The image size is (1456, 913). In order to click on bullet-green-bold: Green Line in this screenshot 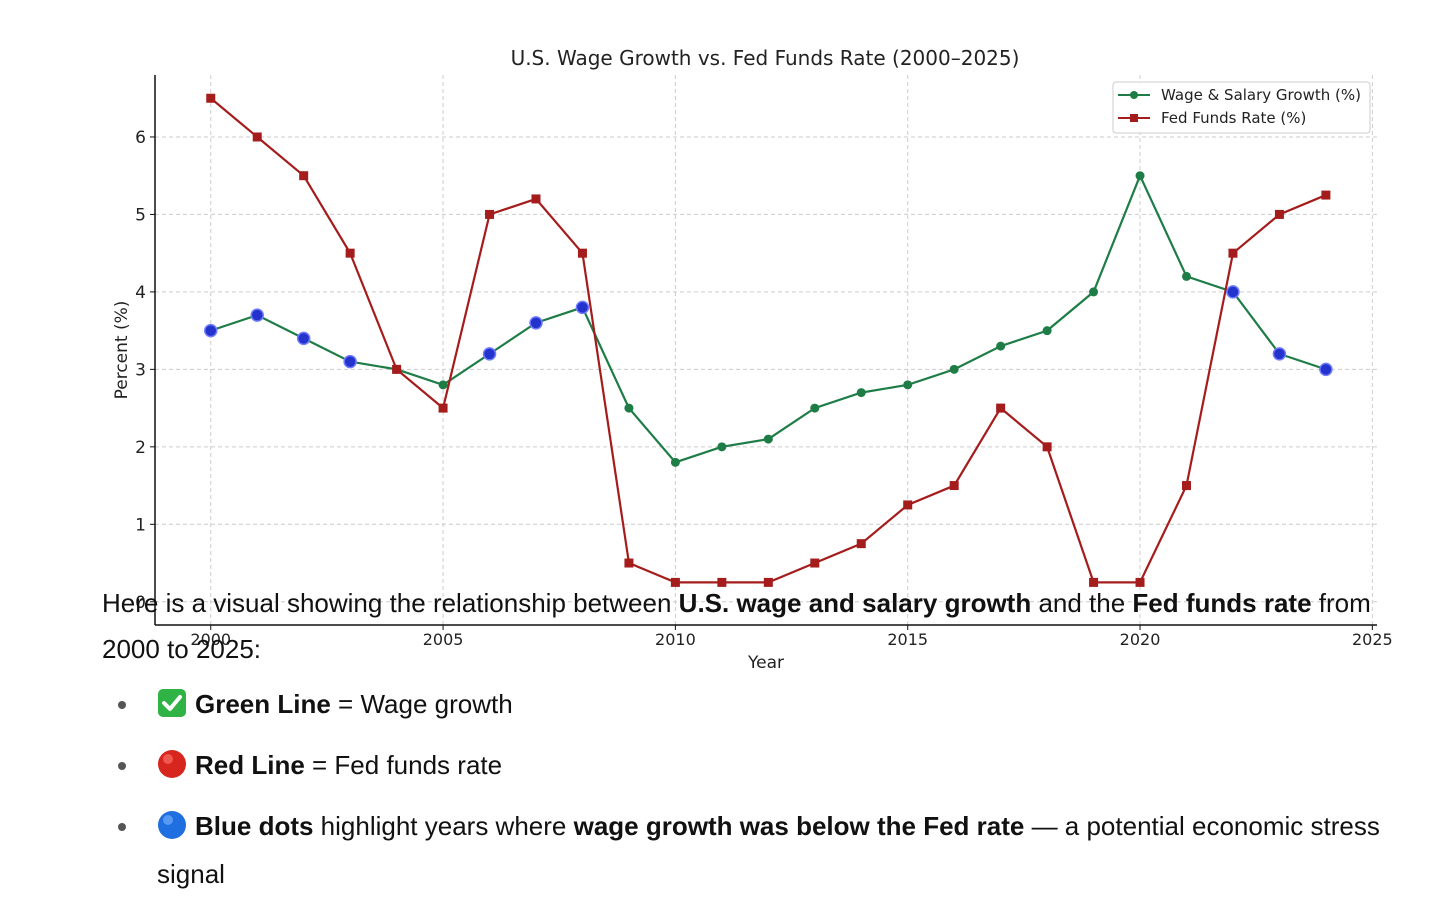, I will do `click(263, 704)`.